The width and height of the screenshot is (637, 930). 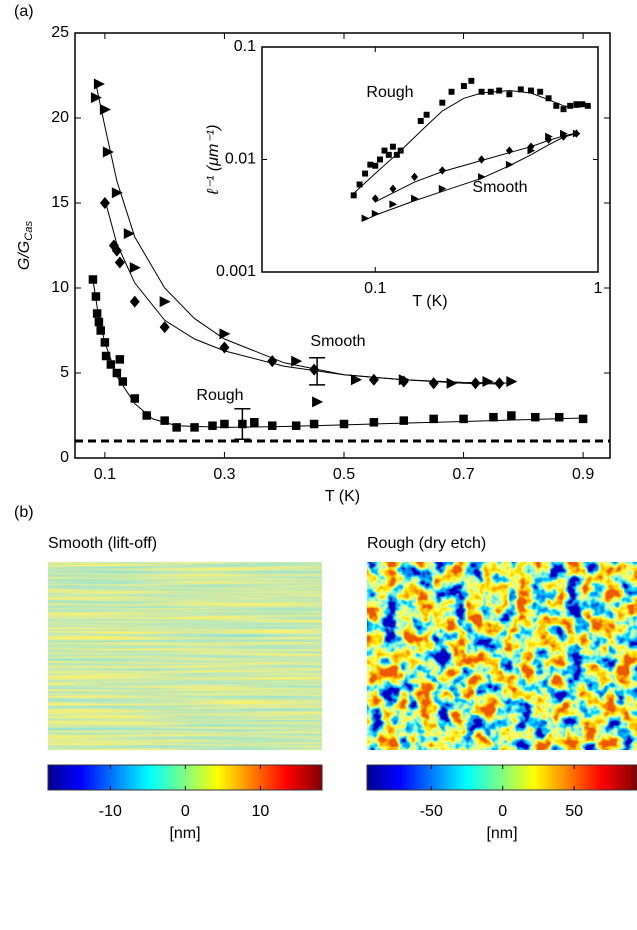 What do you see at coordinates (185, 656) in the screenshot?
I see `afm-image-smooth` at bounding box center [185, 656].